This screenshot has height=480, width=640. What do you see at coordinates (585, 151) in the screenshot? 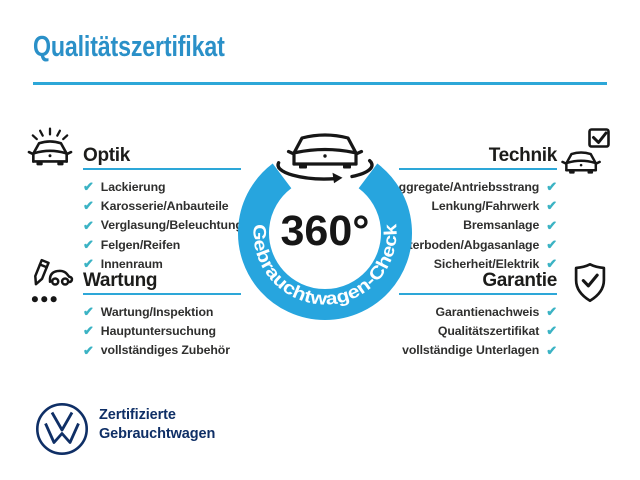
I see `car-check-icon` at bounding box center [585, 151].